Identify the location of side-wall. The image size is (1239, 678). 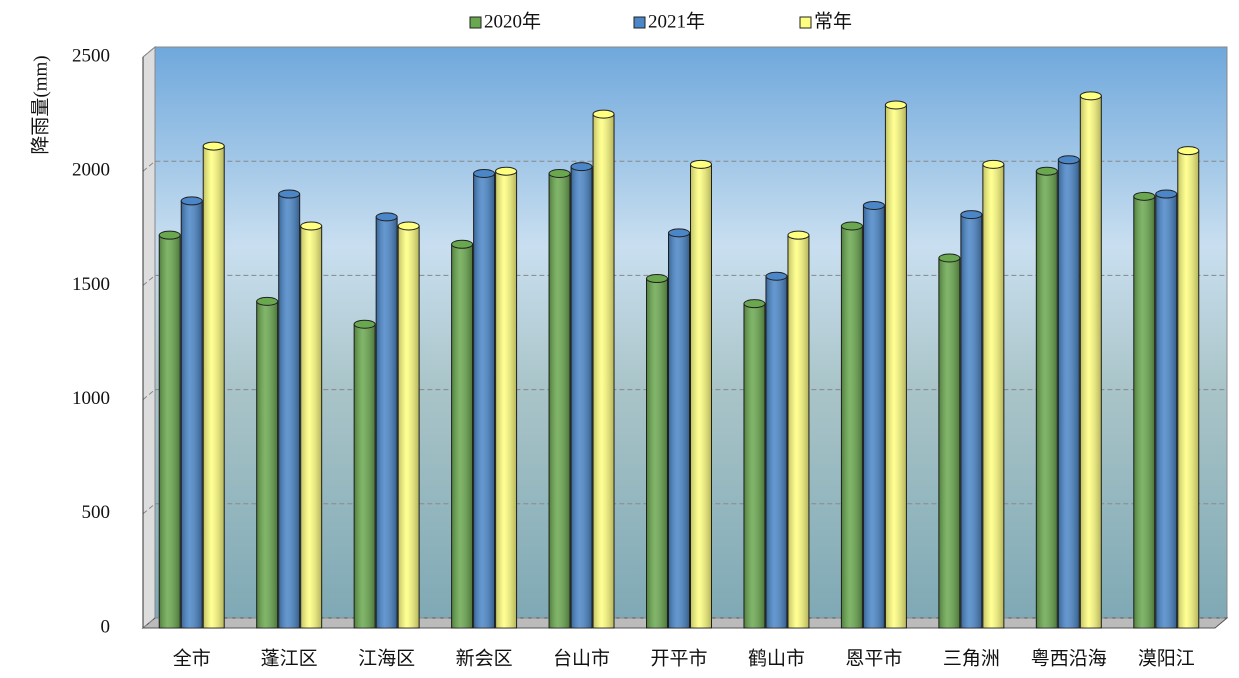
(149, 337).